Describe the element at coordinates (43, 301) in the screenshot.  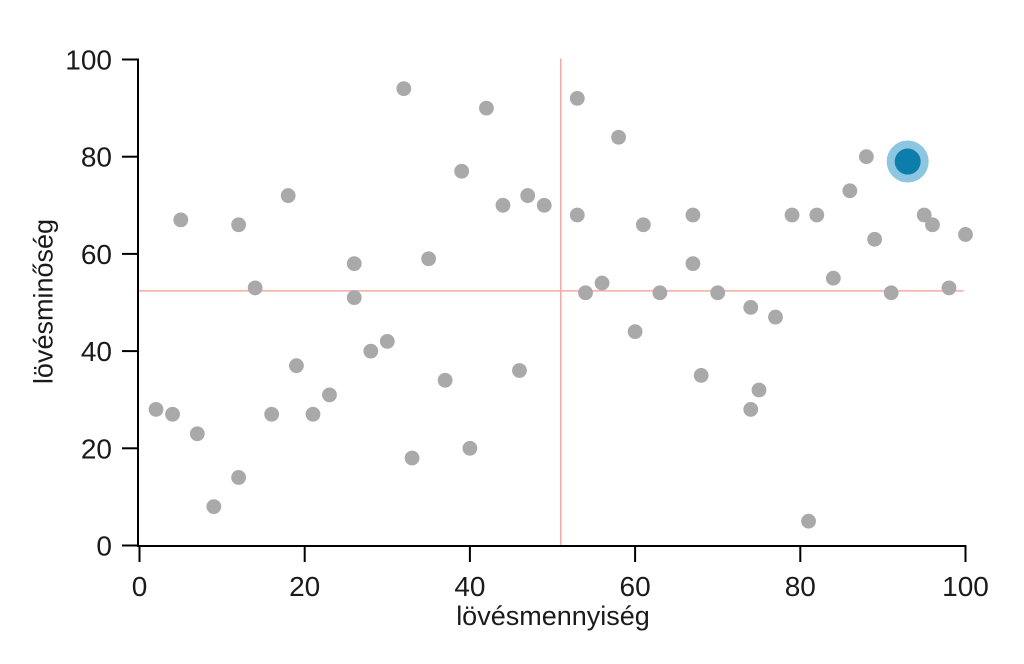
I see `y-axis-title: lövésminőség` at that location.